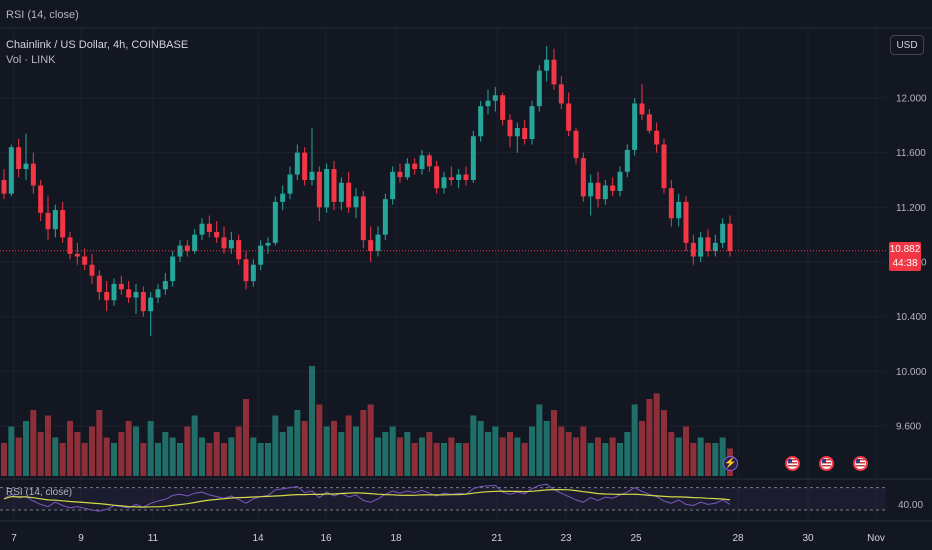  Describe the element at coordinates (97, 45) in the screenshot. I see `symbol-title: Chainlink / US Dollar, 4h, COINBASE` at that location.